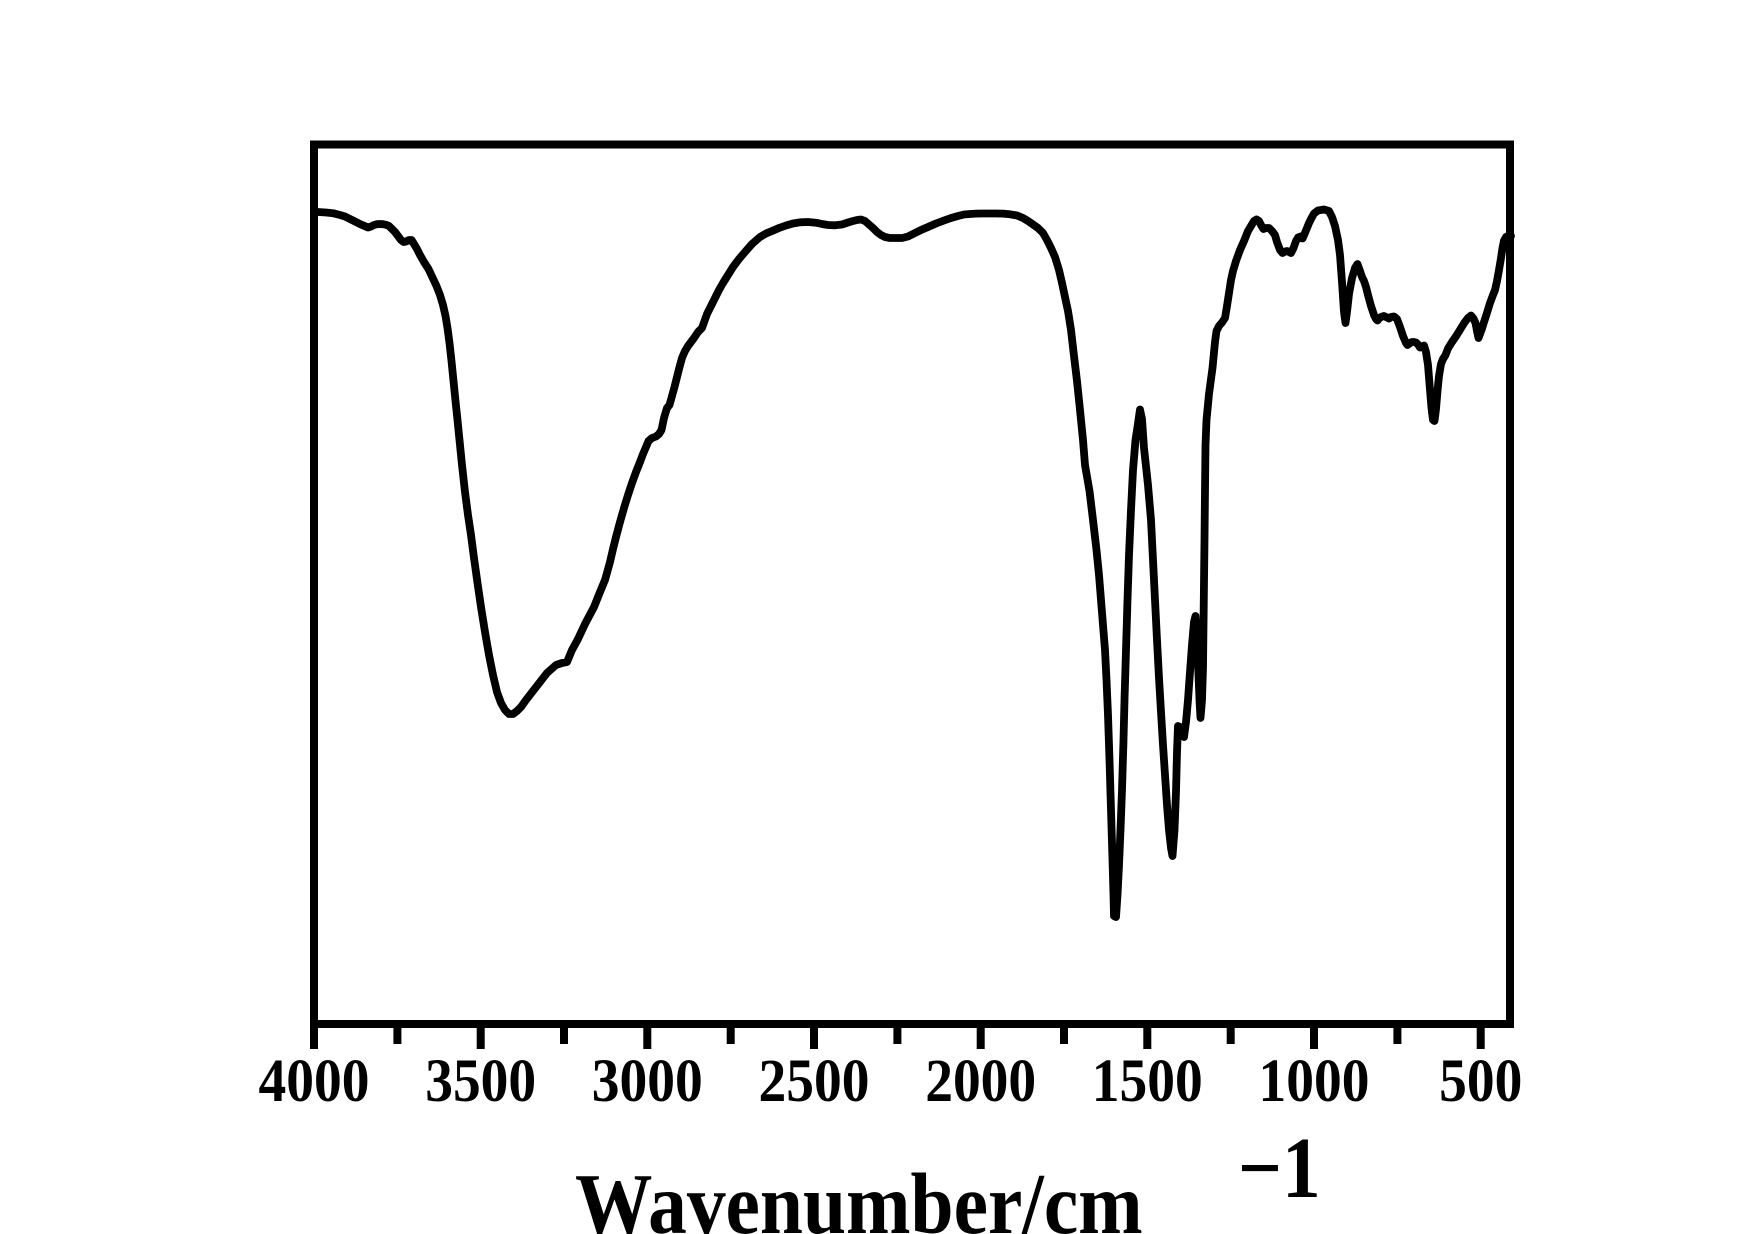 The width and height of the screenshot is (1755, 1234). I want to click on svg-text: 2500, so click(814, 1081).